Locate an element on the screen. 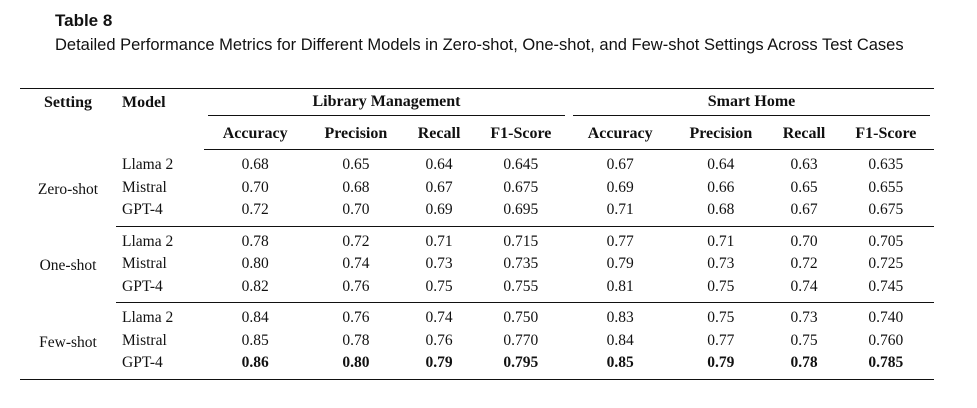 Image resolution: width=977 pixels, height=408 pixels. value-cell: 0.83 is located at coordinates (620, 318).